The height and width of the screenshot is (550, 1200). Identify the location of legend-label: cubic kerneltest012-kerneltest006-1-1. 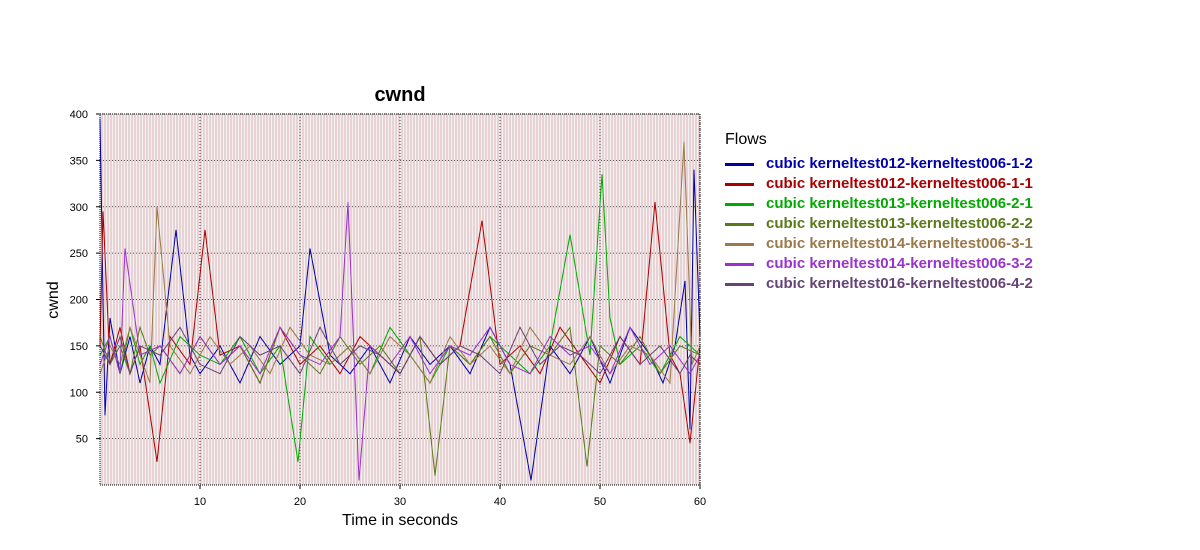
(899, 183).